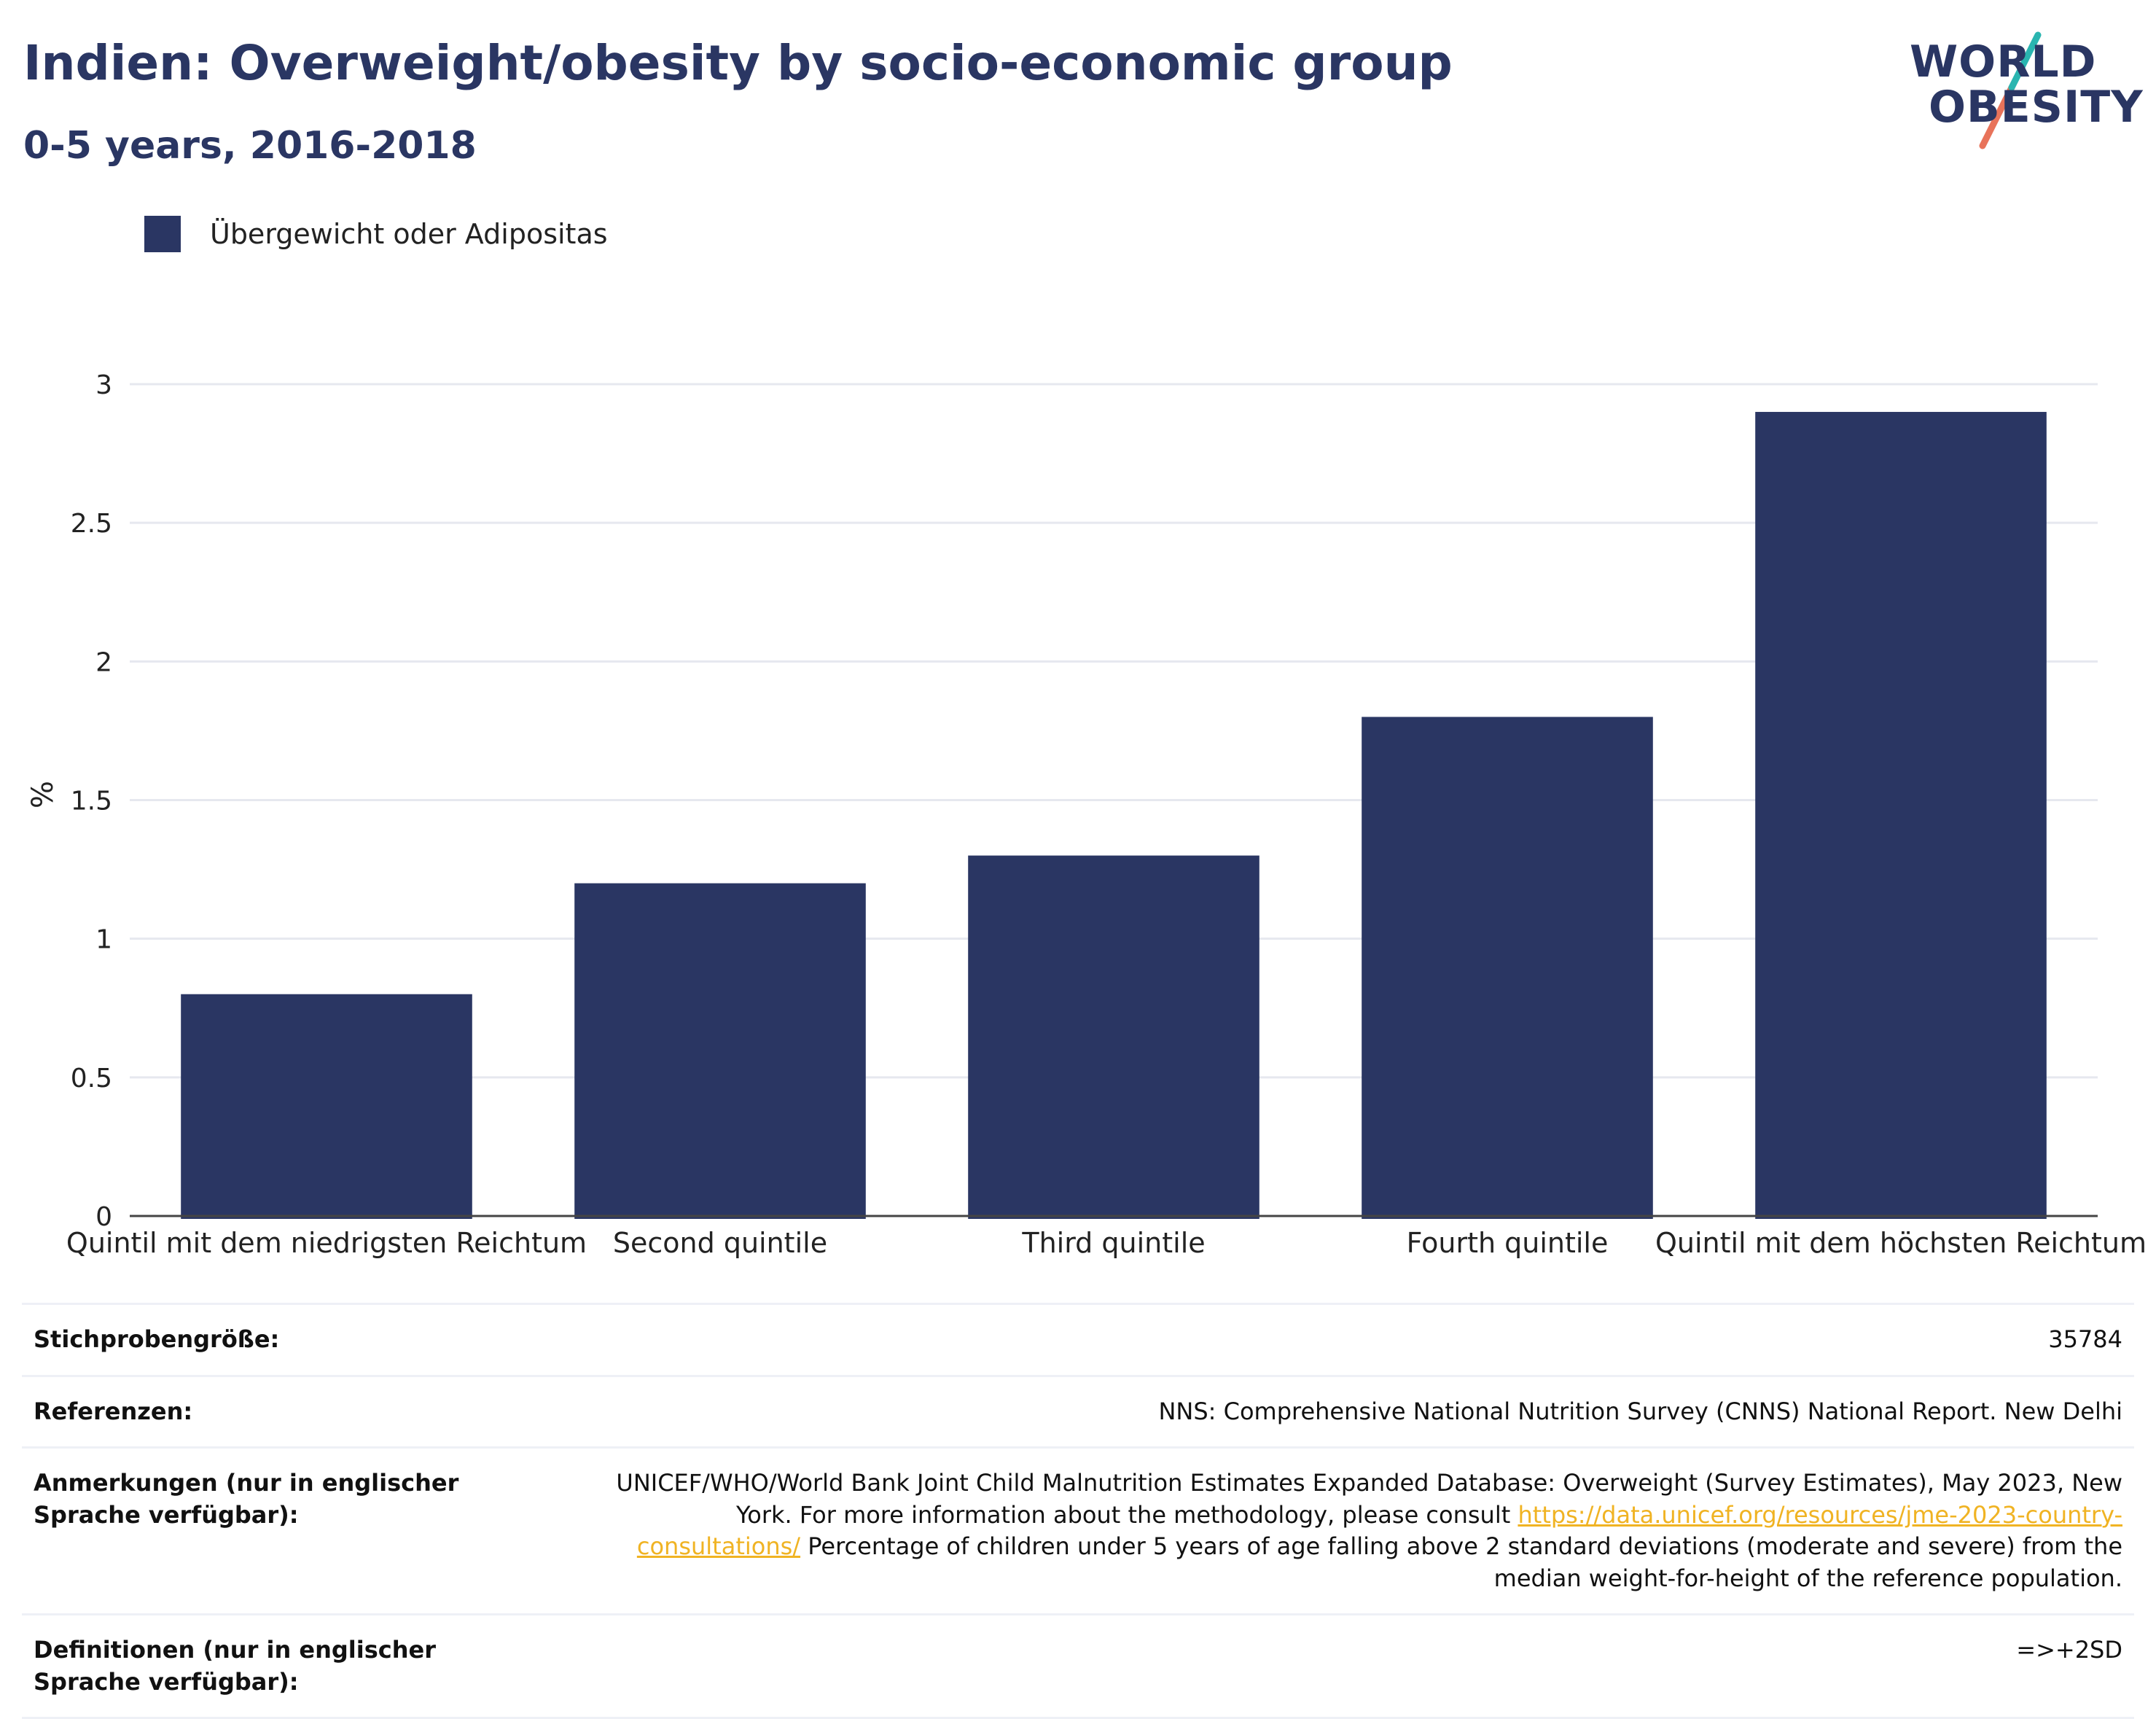 The image size is (2156, 1719). Describe the element at coordinates (103, 662) in the screenshot. I see `y-tick-label: 2` at that location.